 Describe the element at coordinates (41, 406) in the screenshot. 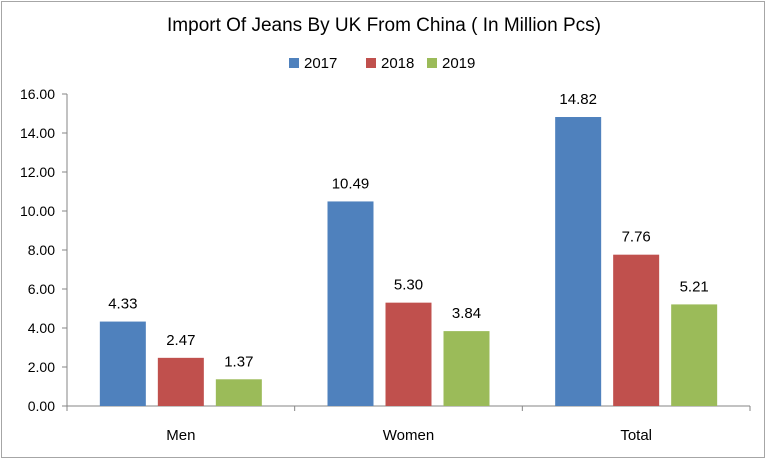

I see `y-tick-label: 0.00` at that location.